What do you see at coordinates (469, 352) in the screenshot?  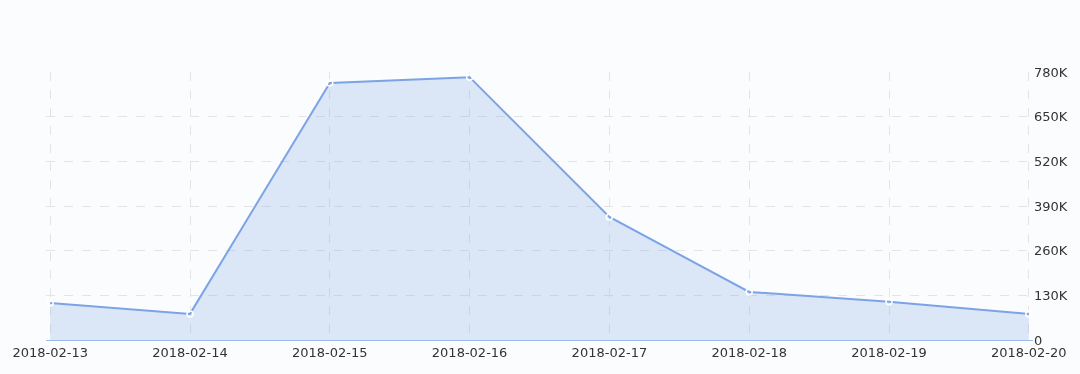 I see `x-tick-label: 2018-02-16` at bounding box center [469, 352].